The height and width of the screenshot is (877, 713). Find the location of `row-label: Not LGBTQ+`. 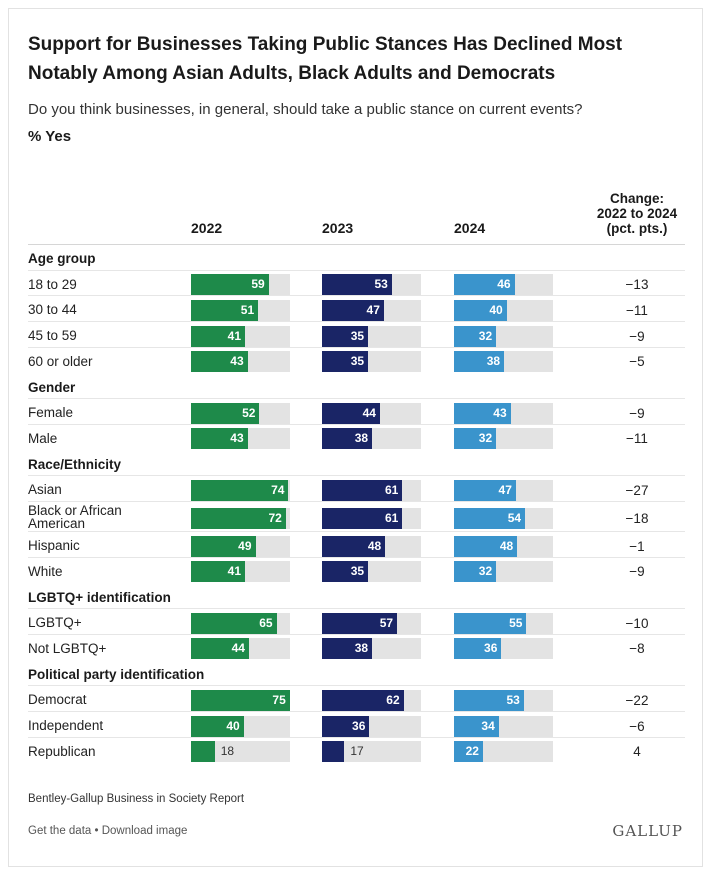

row-label: Not LGBTQ+ is located at coordinates (67, 648).